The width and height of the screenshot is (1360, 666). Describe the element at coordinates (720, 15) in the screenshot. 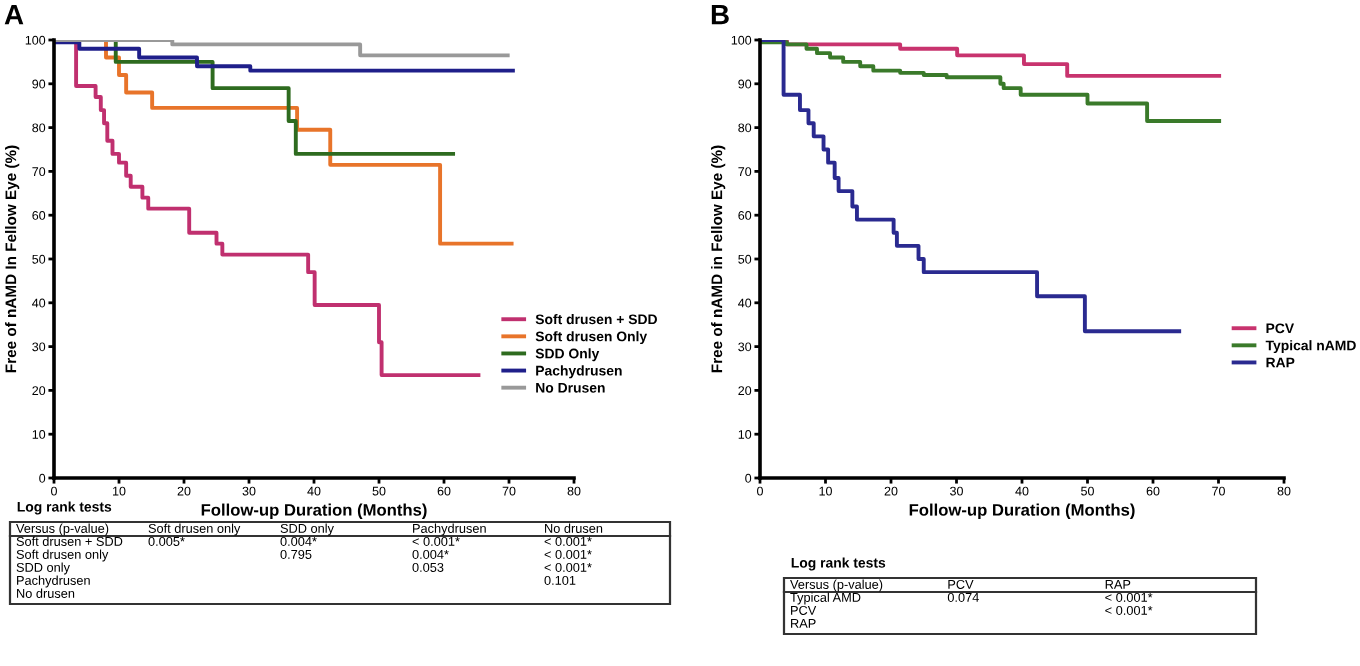

I see `chart-title: B` at that location.